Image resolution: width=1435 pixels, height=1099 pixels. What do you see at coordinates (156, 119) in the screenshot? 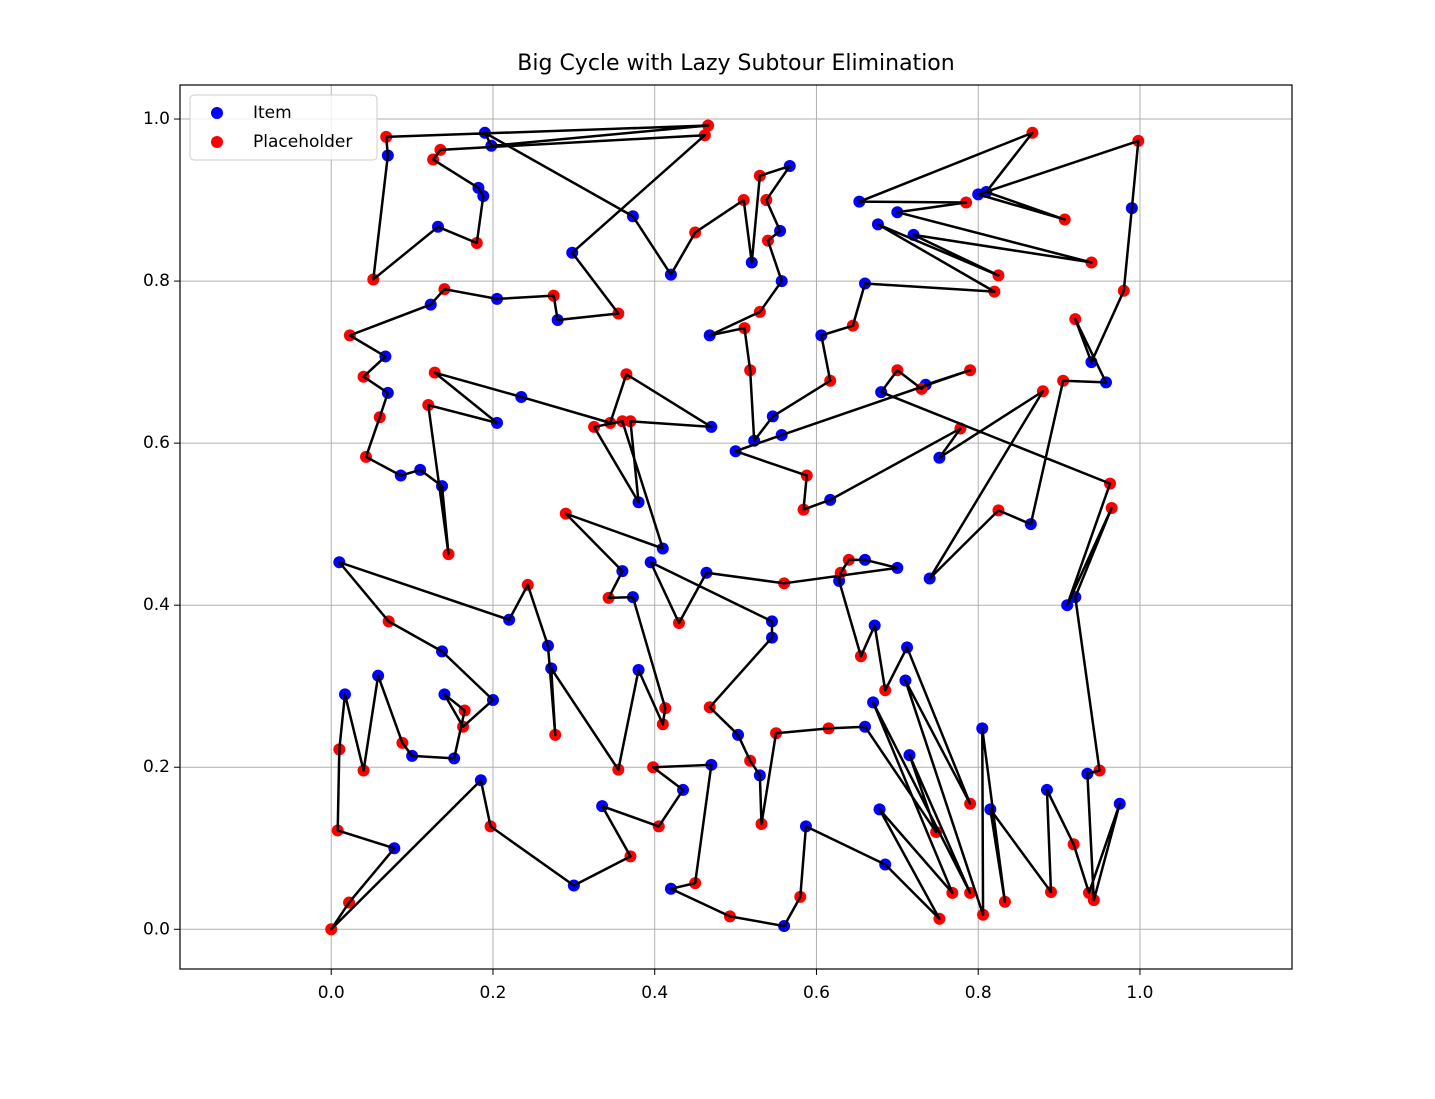
I see `y-tick-label: 1.0` at bounding box center [156, 119].